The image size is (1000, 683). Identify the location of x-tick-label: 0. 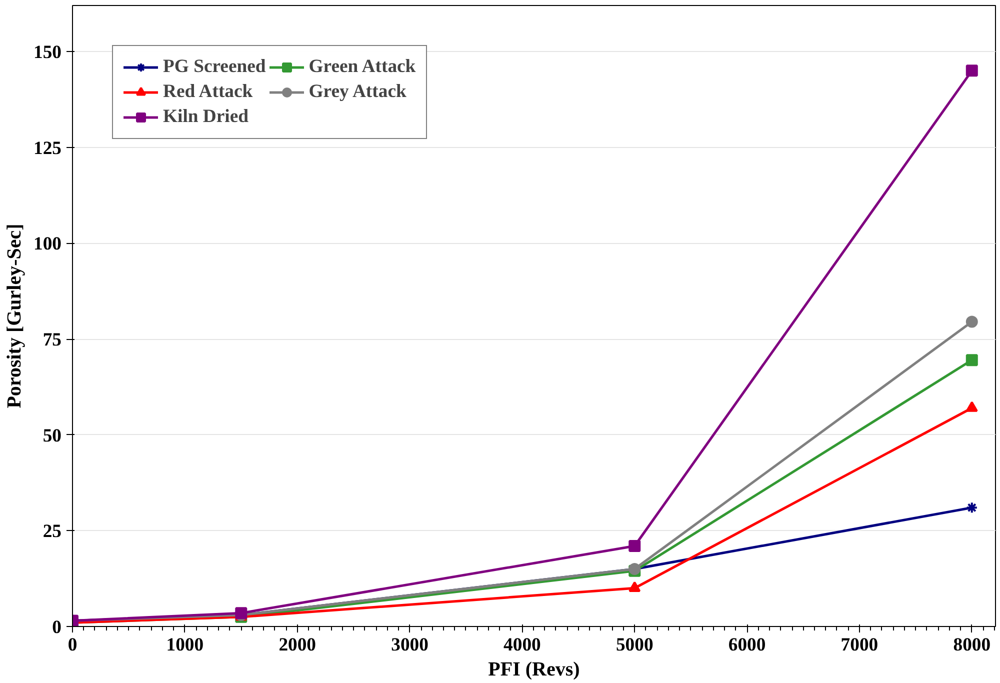
(73, 645).